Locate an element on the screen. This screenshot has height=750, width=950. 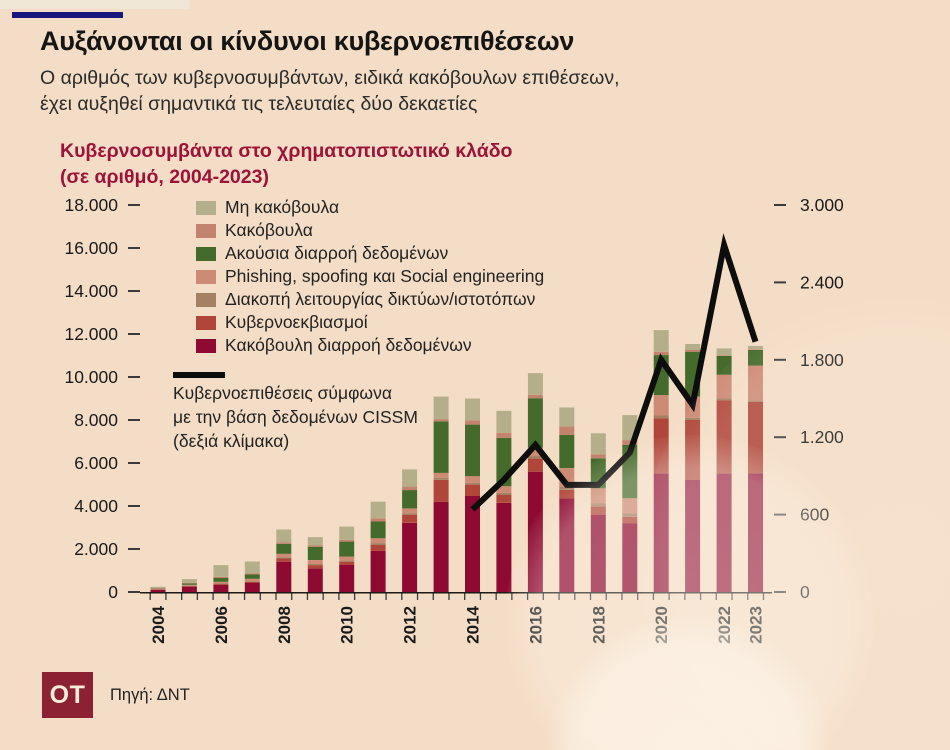
bar-segment-non_malicious-2009 is located at coordinates (315, 541).